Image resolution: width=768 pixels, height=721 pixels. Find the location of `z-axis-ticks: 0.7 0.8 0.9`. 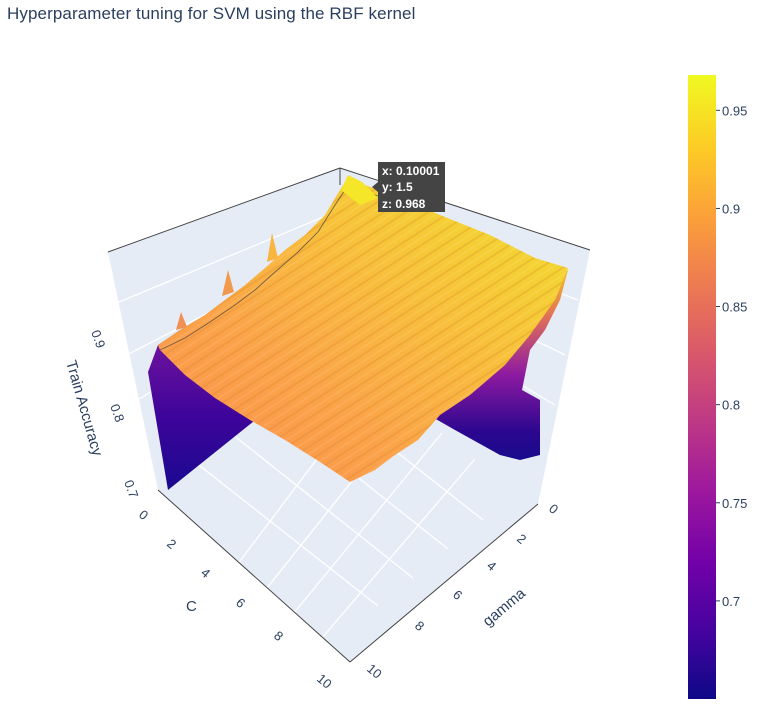

z-axis-ticks: 0.7 0.8 0.9 is located at coordinates (114, 414).